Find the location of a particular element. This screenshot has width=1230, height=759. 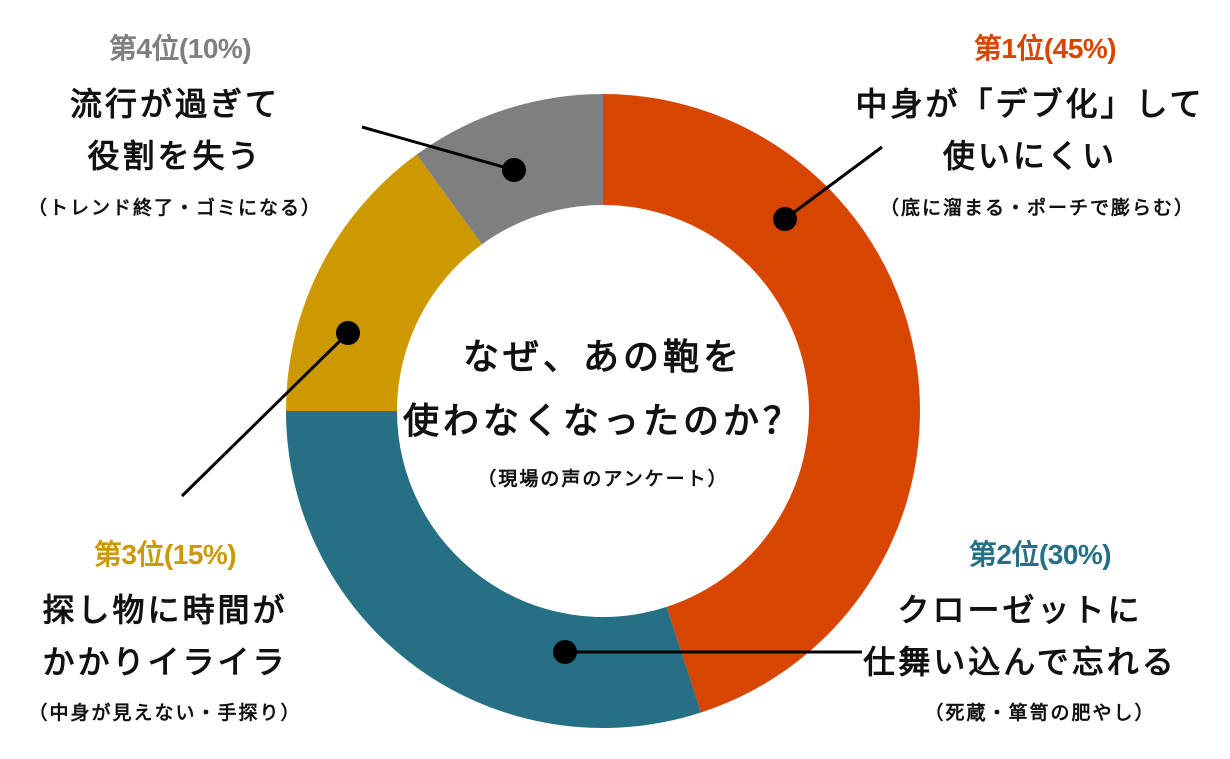

reason-2-line2: 仕舞い込んで忘れる is located at coordinates (1020, 662).